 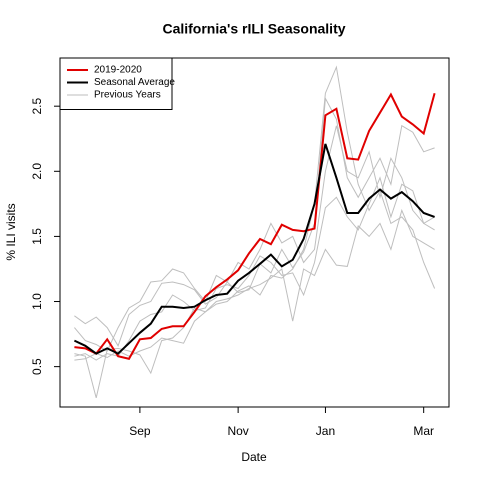 I want to click on legend-label: Previous Years, so click(x=127, y=95).